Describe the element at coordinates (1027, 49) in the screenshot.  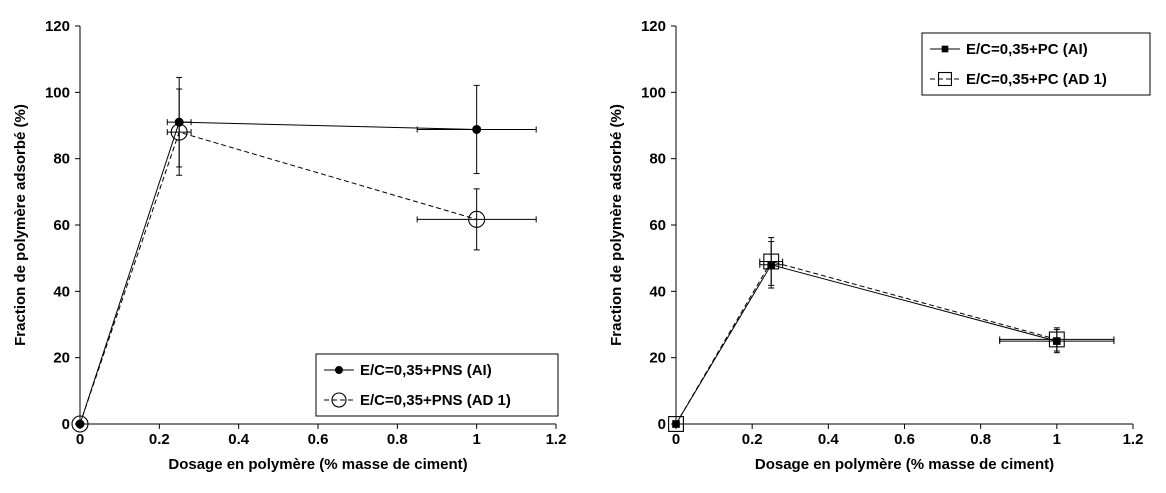
I see `legend-label: E/C=0,35+PC (AI)` at that location.